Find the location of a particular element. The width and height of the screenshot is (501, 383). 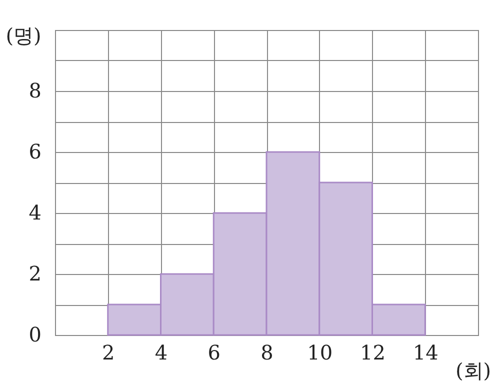

y-tick-label: 8 is located at coordinates (35, 90).